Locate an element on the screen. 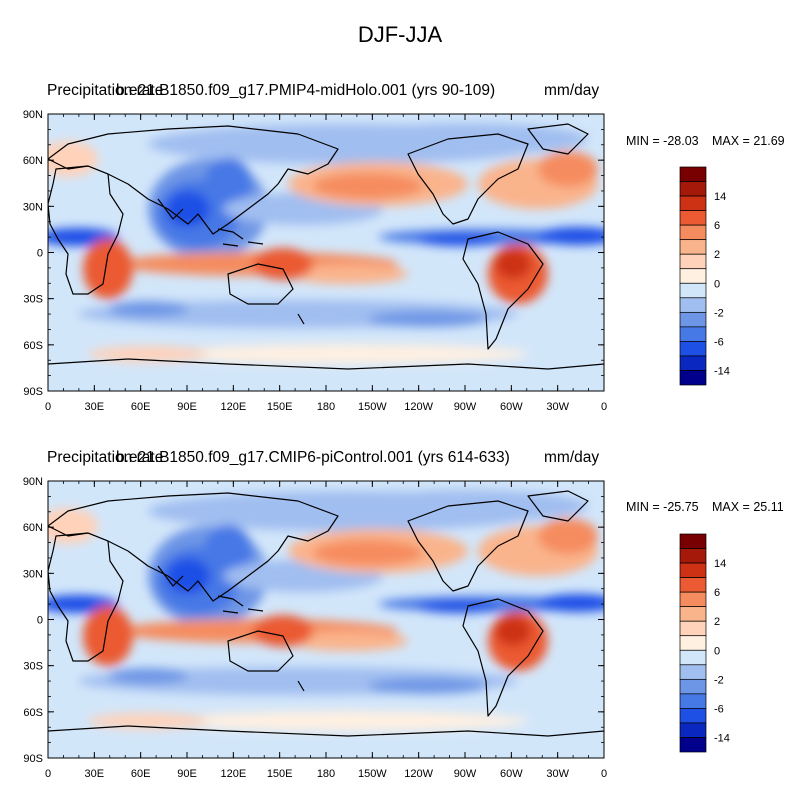  panel-1-colorbar-label: 6 is located at coordinates (717, 226).